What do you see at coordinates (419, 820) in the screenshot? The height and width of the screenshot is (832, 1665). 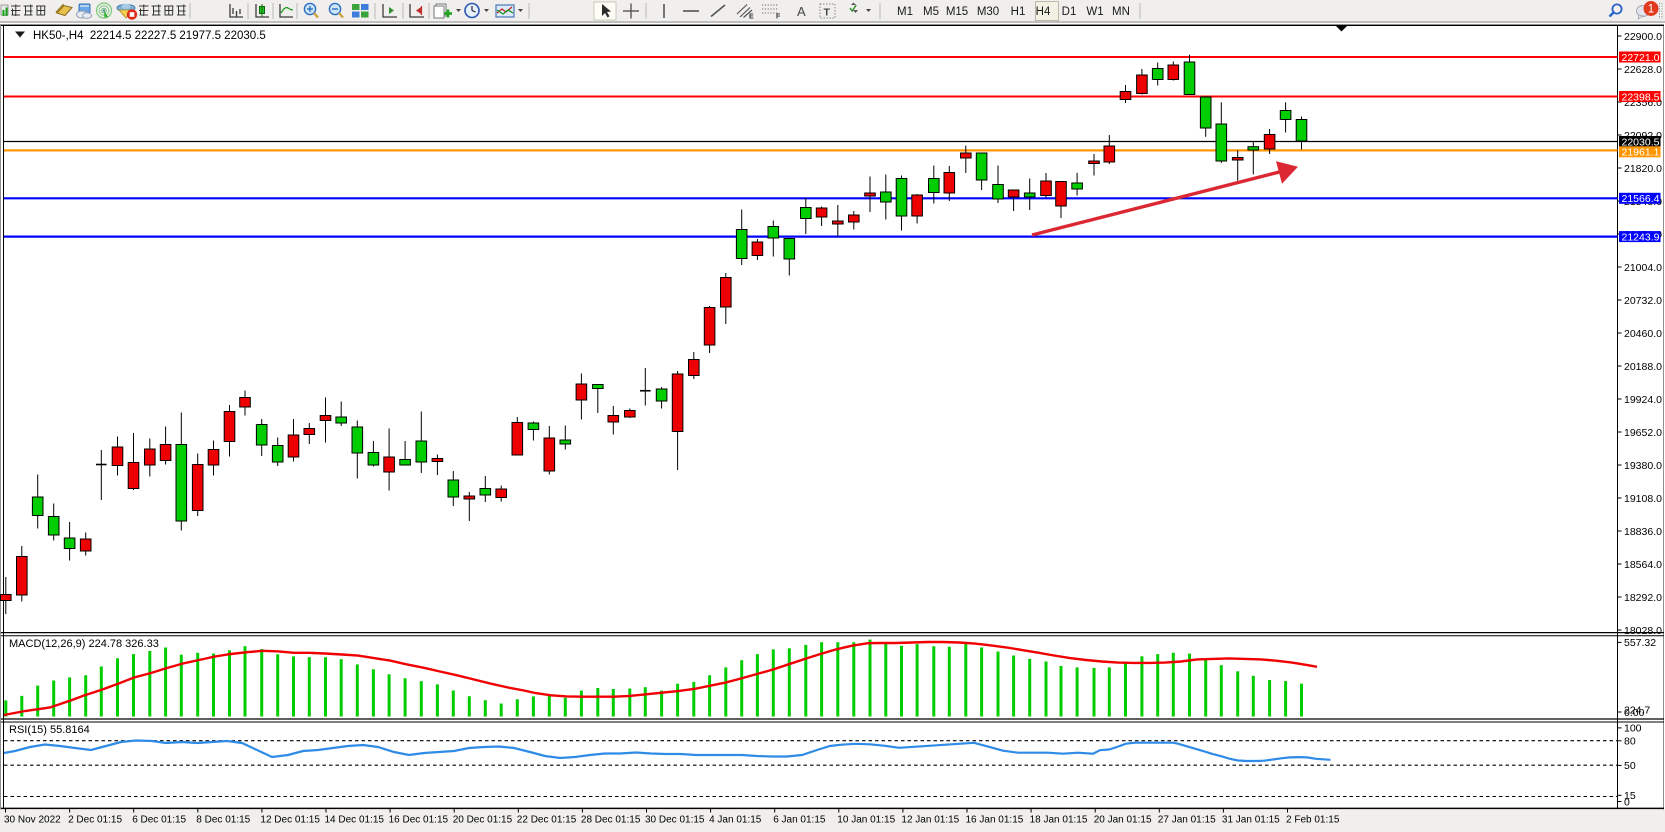 I see `svg-text: 16 Dec 01:15` at bounding box center [419, 820].